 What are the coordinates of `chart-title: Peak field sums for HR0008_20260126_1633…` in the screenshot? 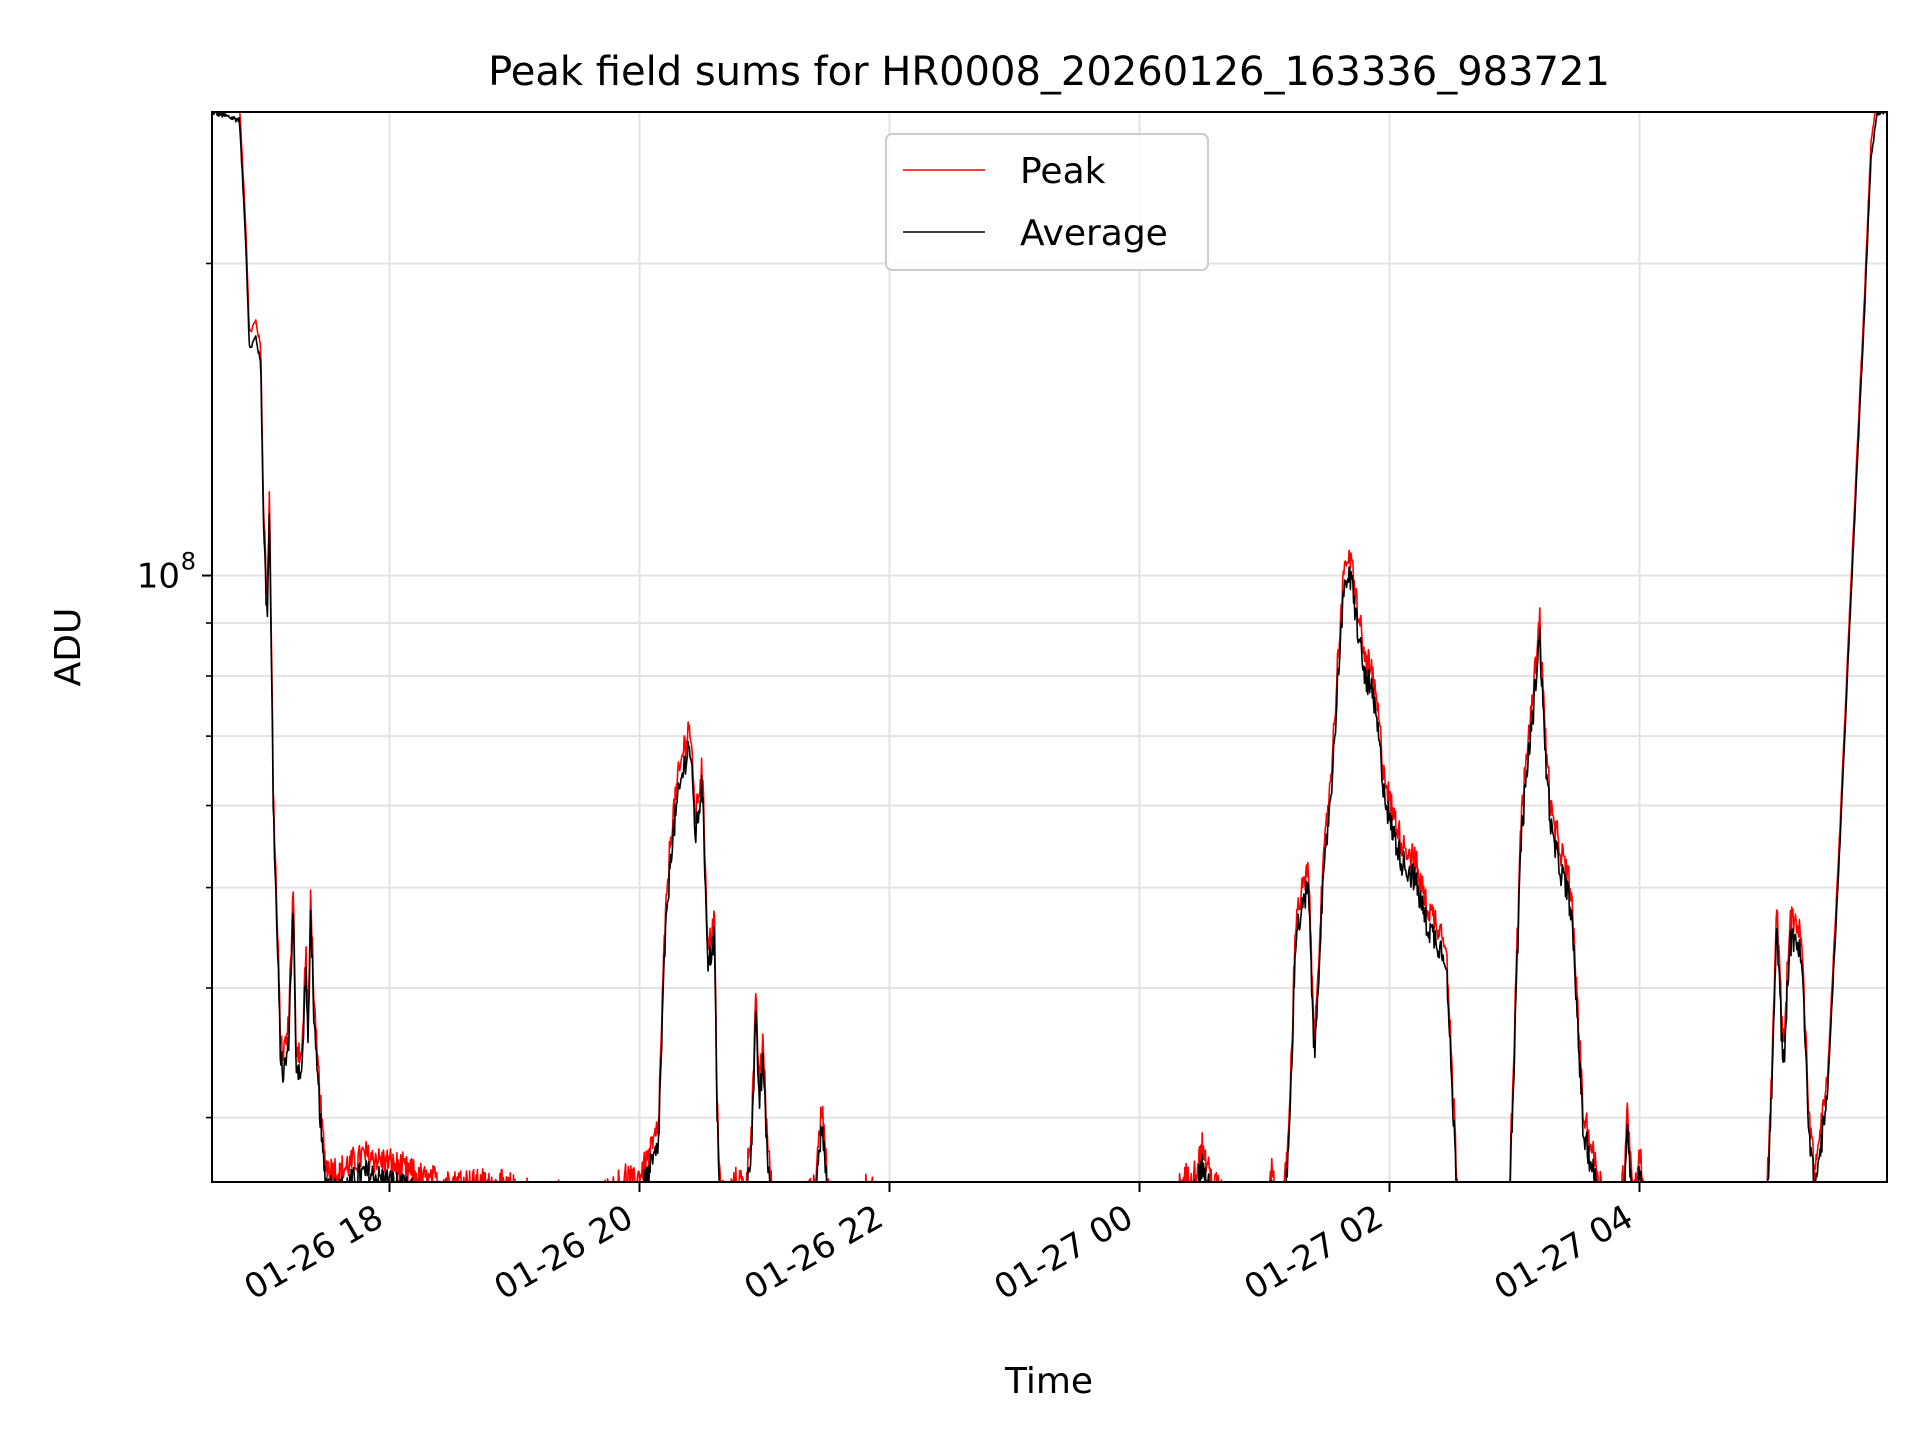 It's located at (1049, 72).